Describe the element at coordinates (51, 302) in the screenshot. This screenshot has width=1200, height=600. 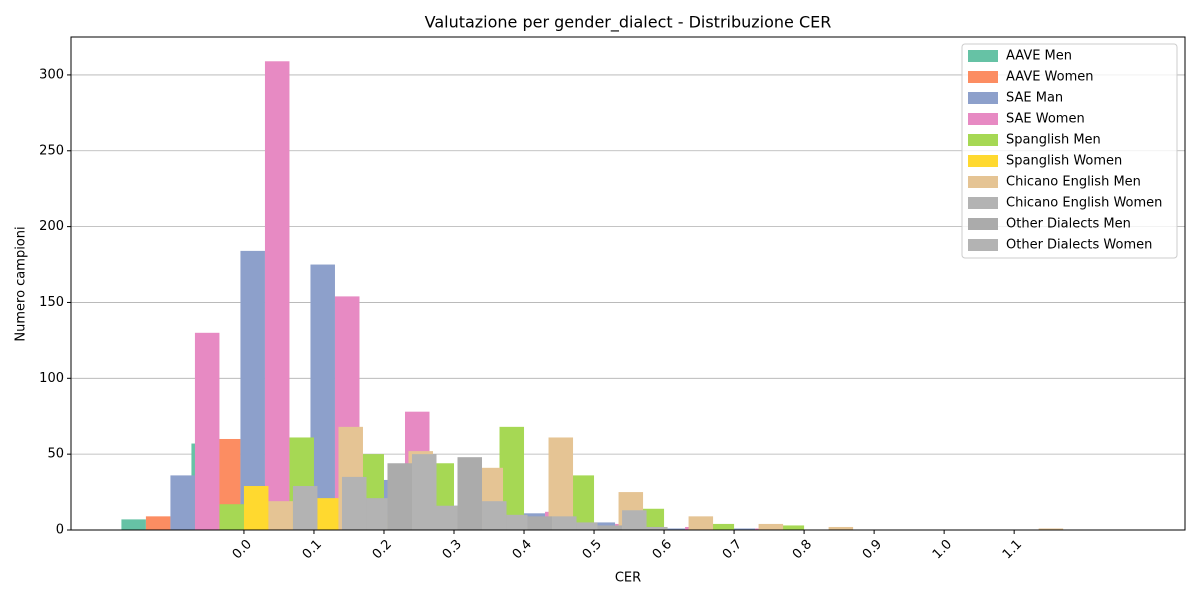
I see `y-tick-label: 150` at that location.